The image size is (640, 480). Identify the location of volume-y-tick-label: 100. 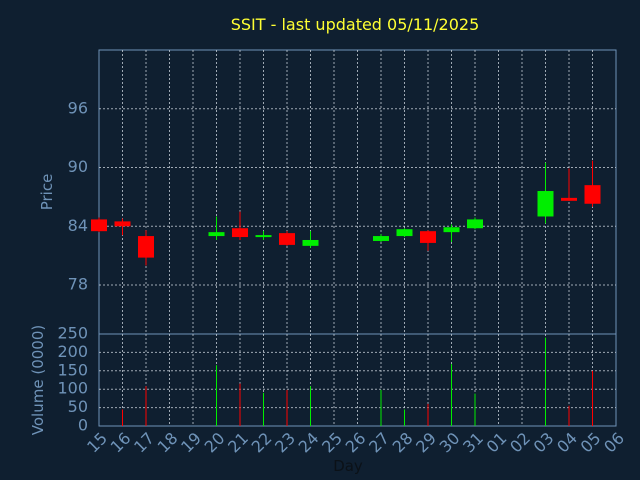
(72, 388).